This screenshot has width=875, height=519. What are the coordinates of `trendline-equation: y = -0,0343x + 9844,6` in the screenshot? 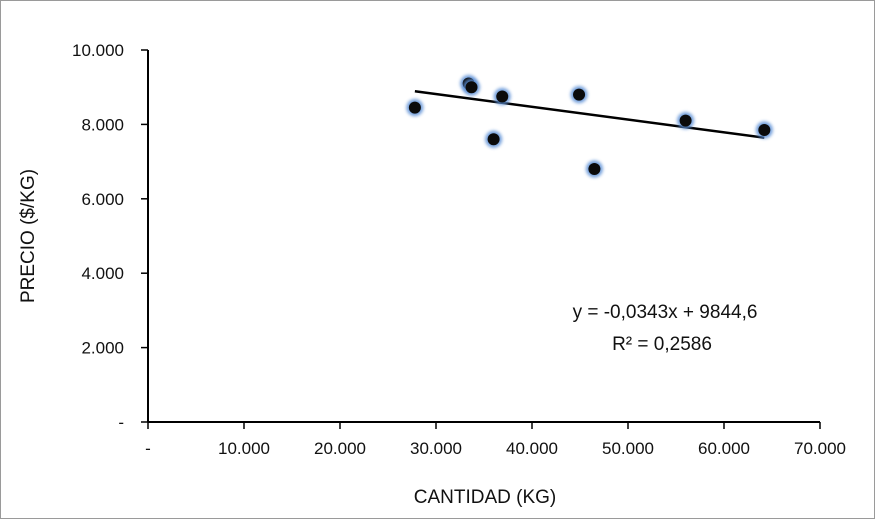 It's located at (665, 312).